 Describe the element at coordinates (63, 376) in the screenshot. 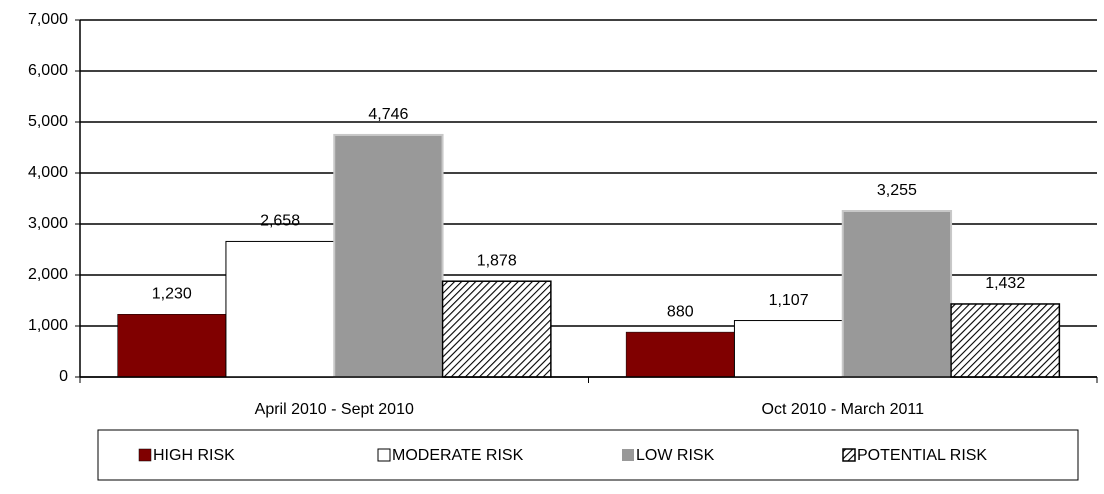

I see `y-tick-label: 0` at that location.